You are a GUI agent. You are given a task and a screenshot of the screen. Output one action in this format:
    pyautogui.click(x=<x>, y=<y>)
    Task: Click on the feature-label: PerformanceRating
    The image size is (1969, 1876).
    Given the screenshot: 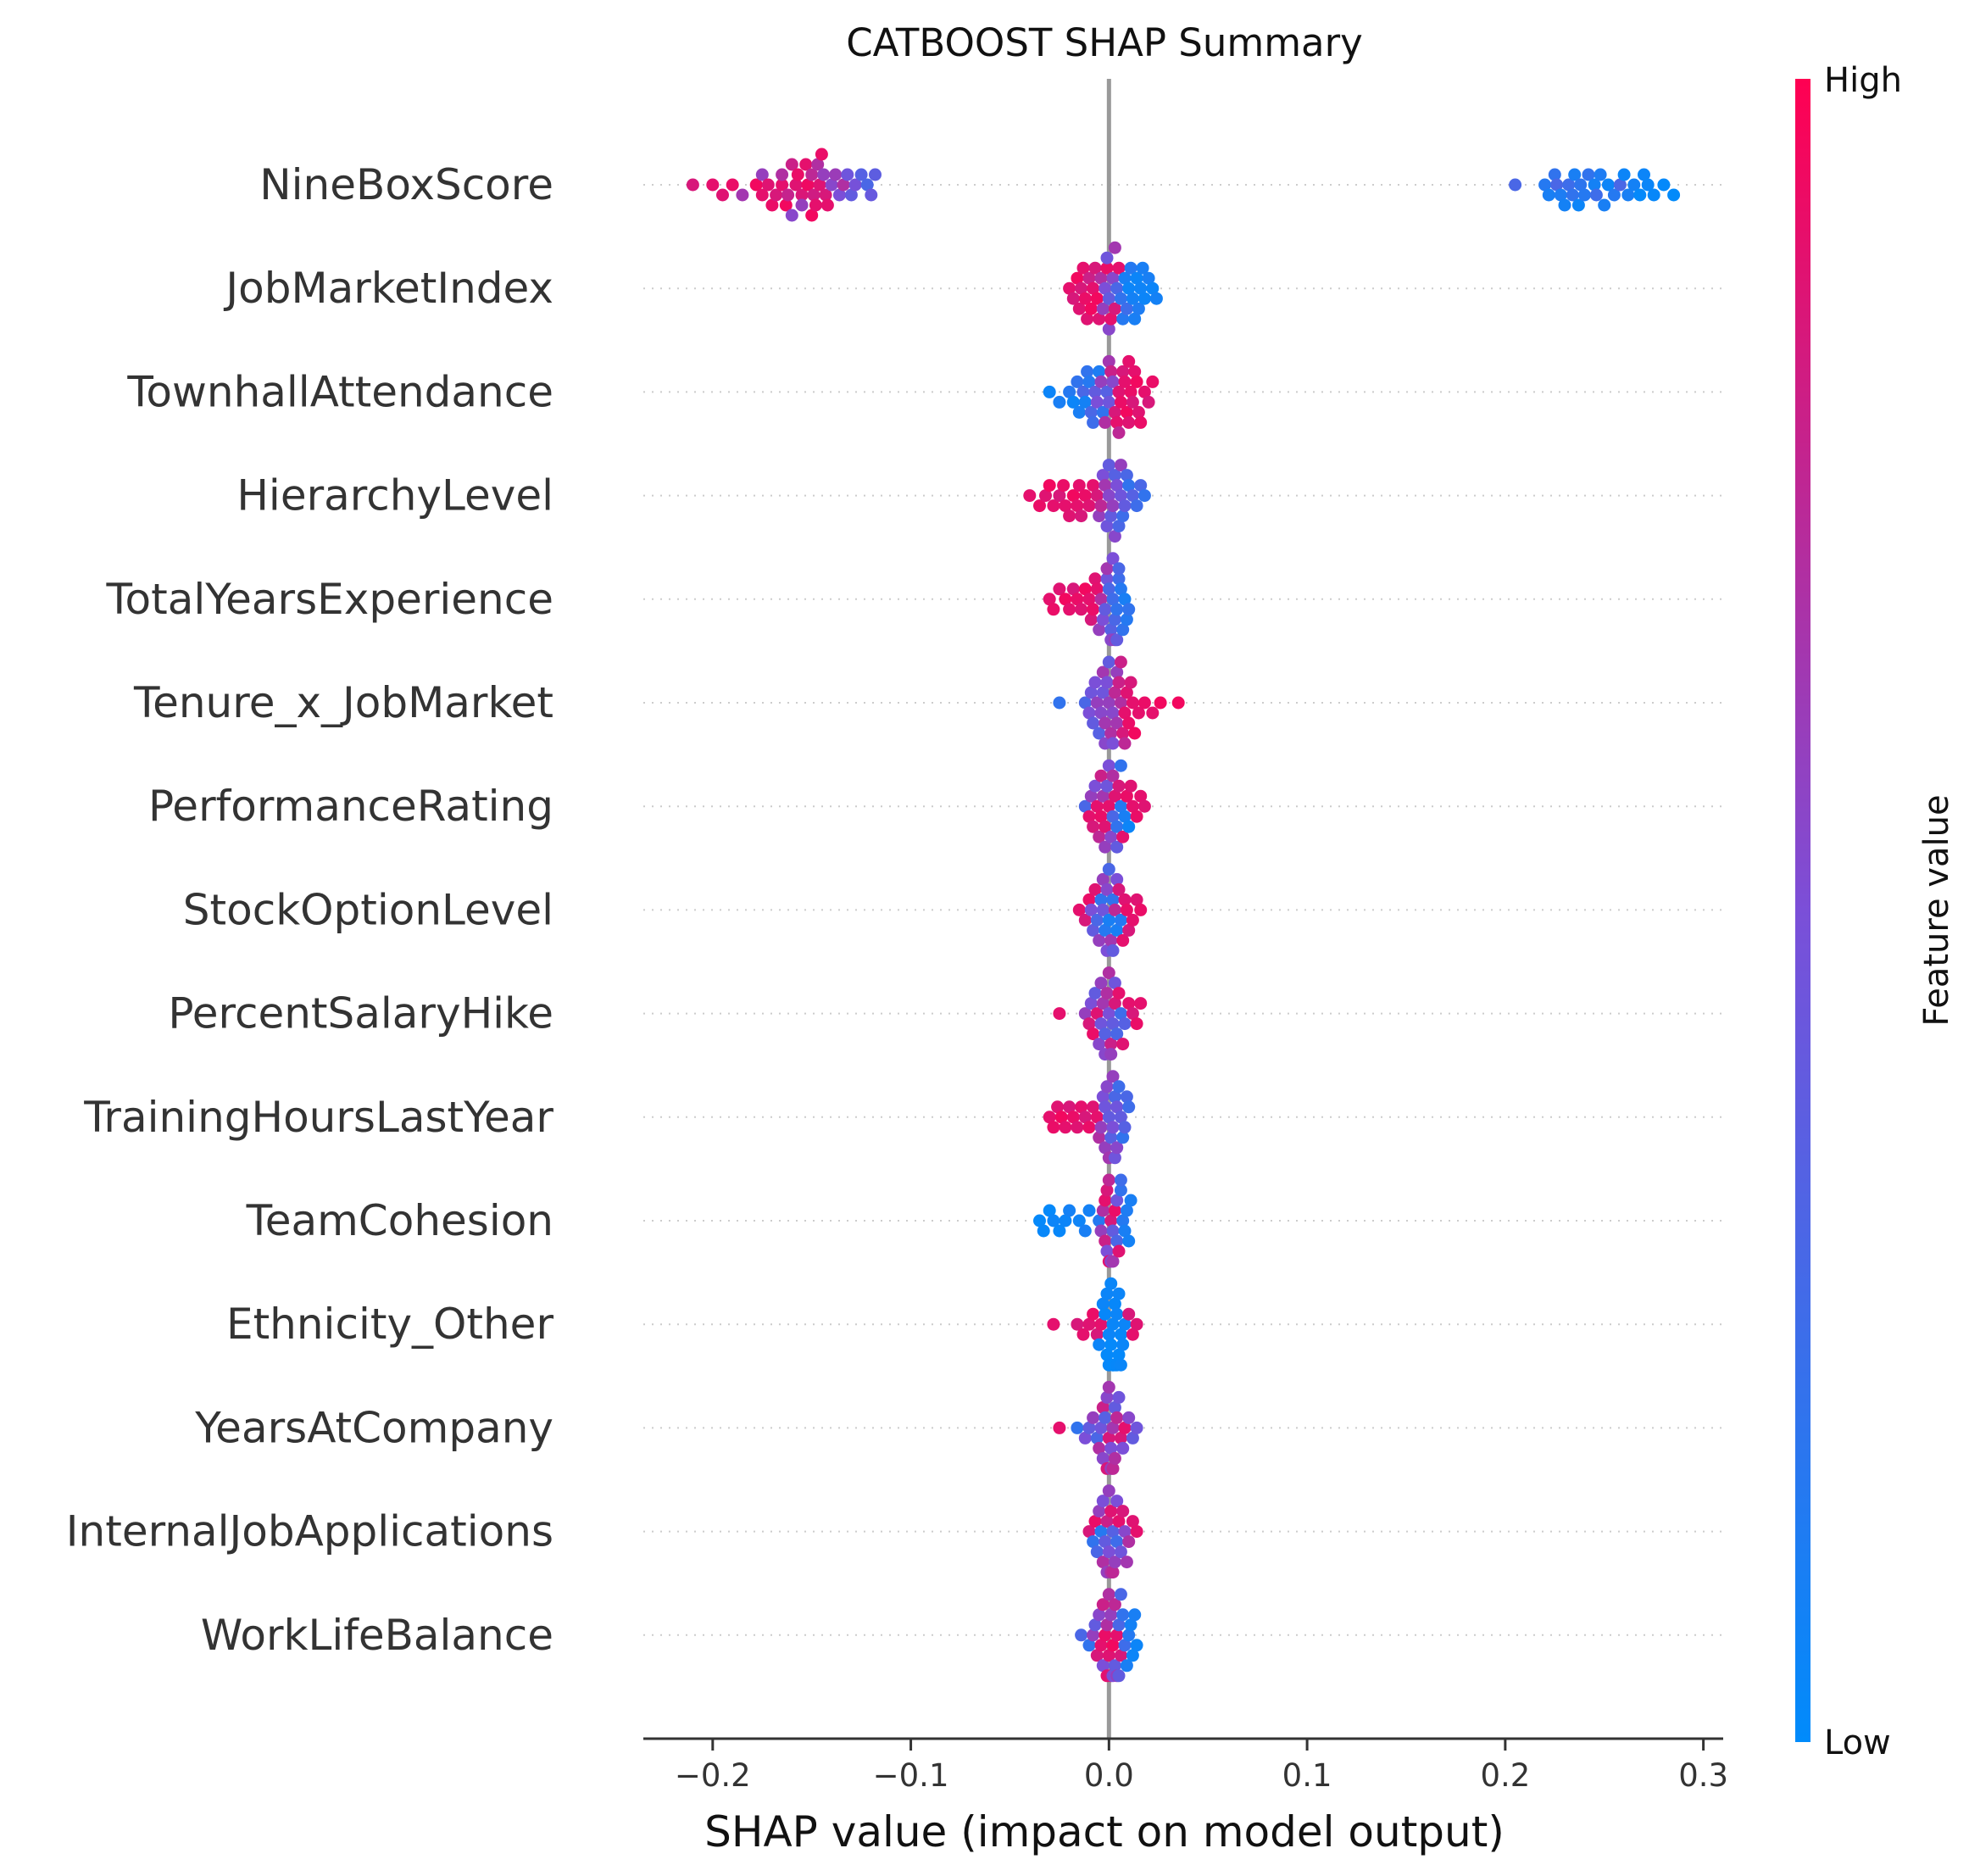 What is the action you would take?
    pyautogui.click(x=351, y=806)
    